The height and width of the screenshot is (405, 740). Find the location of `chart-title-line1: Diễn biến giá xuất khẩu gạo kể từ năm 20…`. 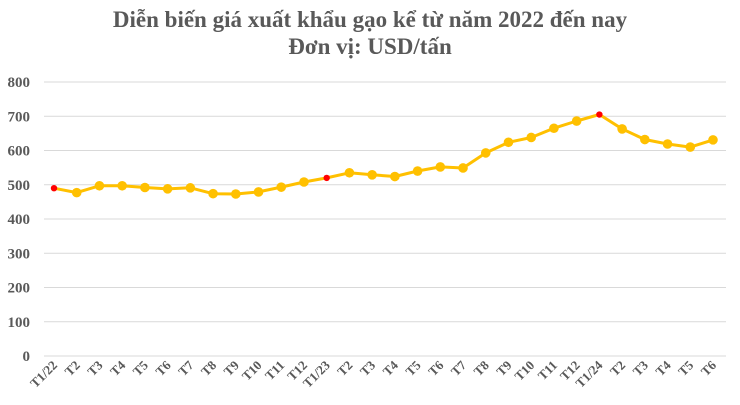

chart-title-line1: Diễn biến giá xuất khẩu gạo kể từ năm 20… is located at coordinates (370, 19).